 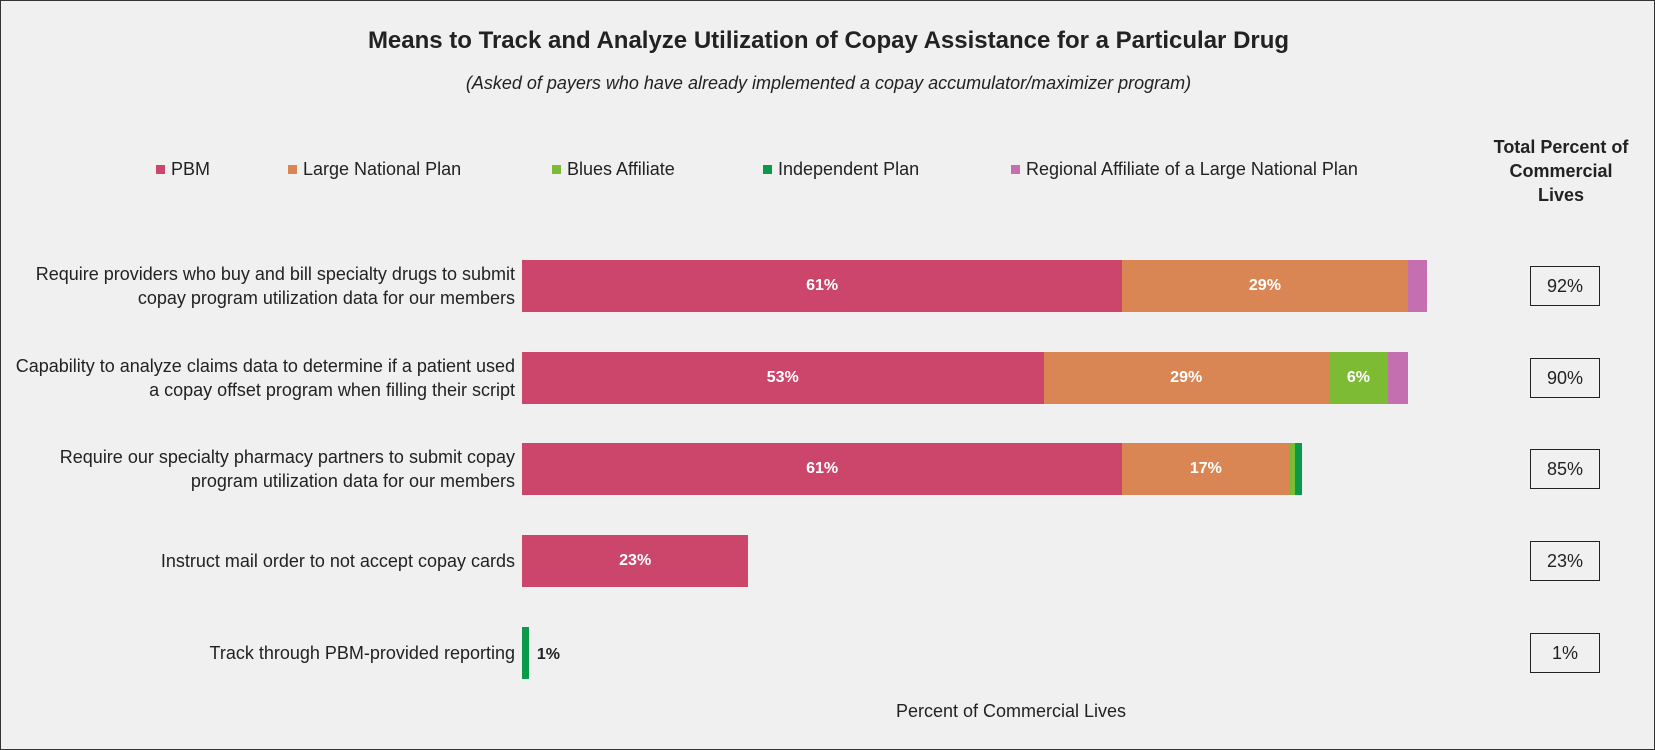 I want to click on bar-segment: 53%, so click(x=783, y=378).